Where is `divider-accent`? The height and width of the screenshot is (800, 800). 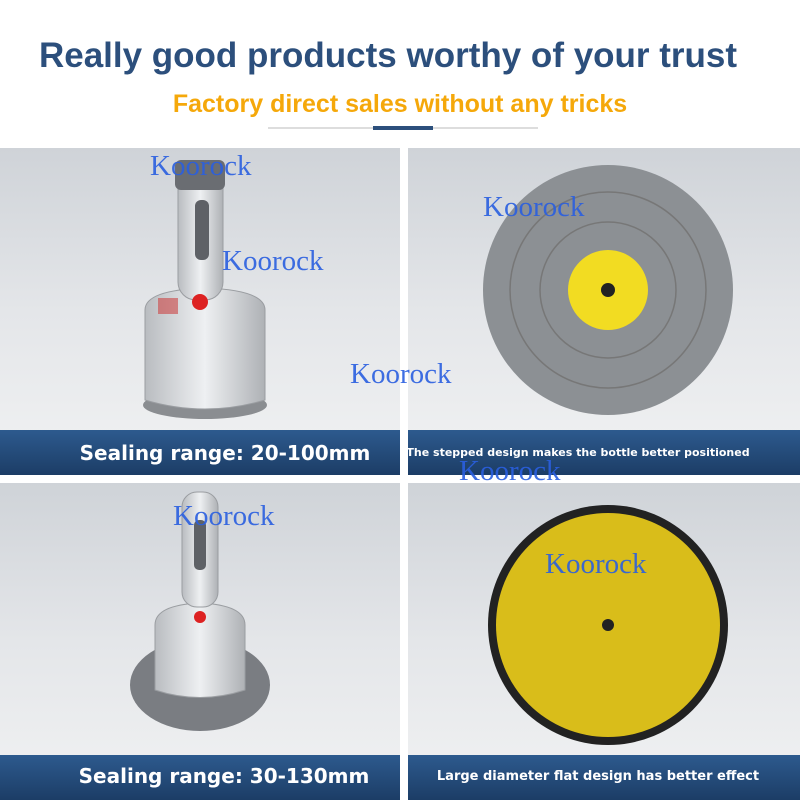
divider-accent is located at coordinates (403, 128).